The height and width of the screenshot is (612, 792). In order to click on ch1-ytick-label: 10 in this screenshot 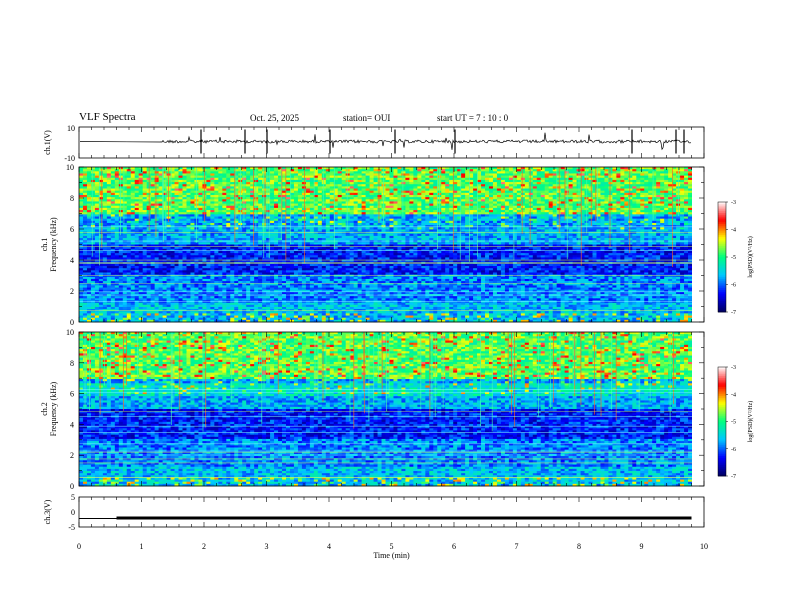, I will do `click(71, 128)`.